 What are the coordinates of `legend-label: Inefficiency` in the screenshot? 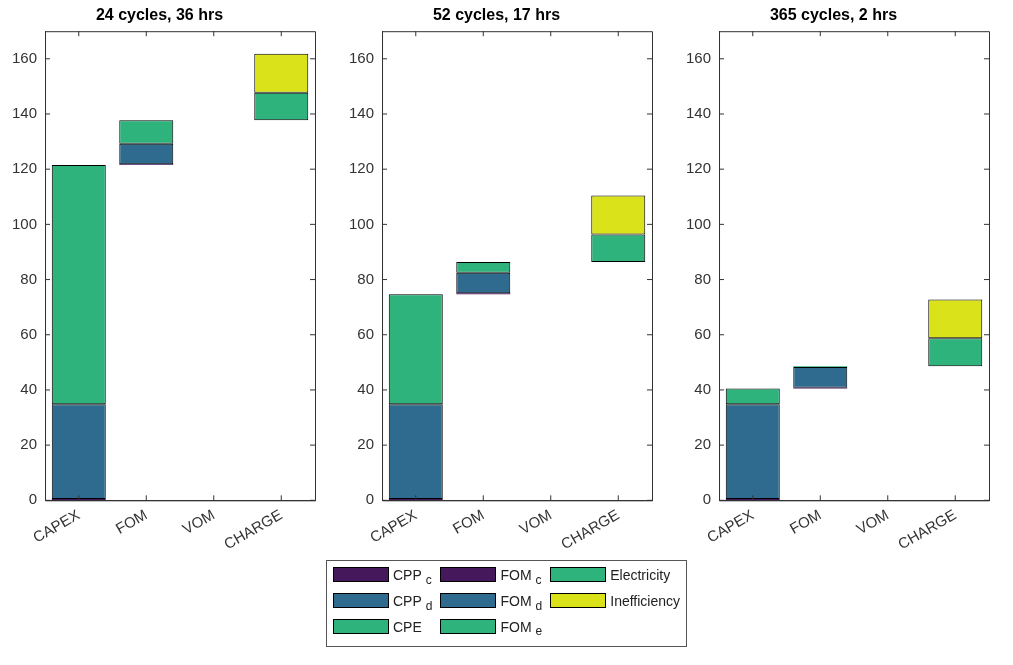 It's located at (645, 600).